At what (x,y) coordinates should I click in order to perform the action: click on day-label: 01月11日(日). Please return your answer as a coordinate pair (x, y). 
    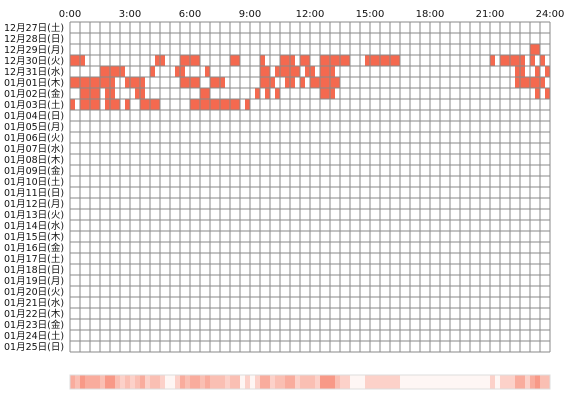
    Looking at the image, I should click on (34, 193).